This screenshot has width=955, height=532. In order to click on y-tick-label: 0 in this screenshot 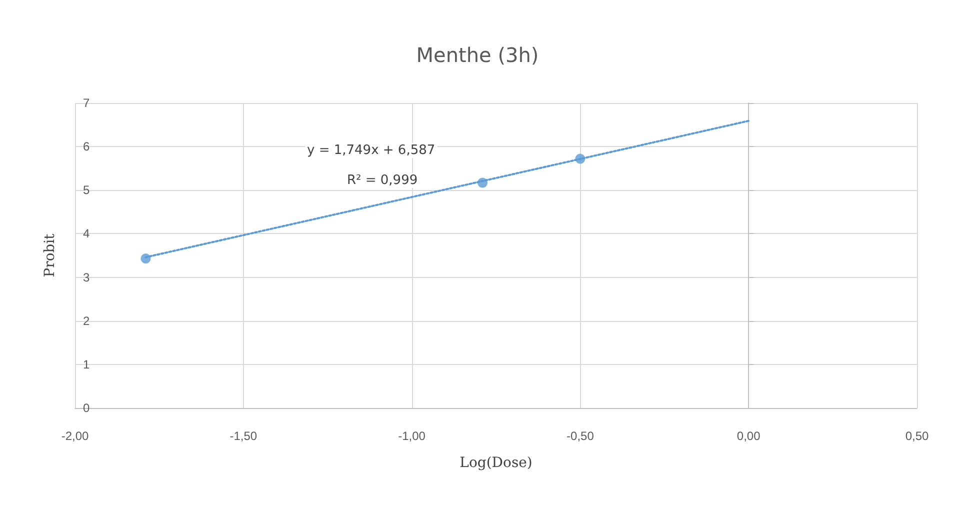, I will do `click(86, 408)`.